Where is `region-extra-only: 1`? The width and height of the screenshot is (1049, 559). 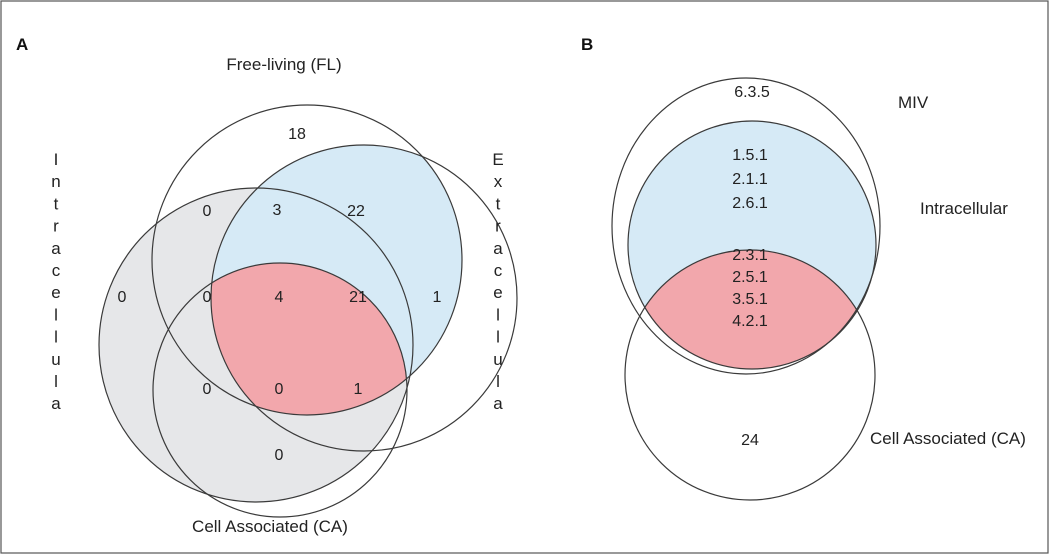
region-extra-only: 1 is located at coordinates (437, 297).